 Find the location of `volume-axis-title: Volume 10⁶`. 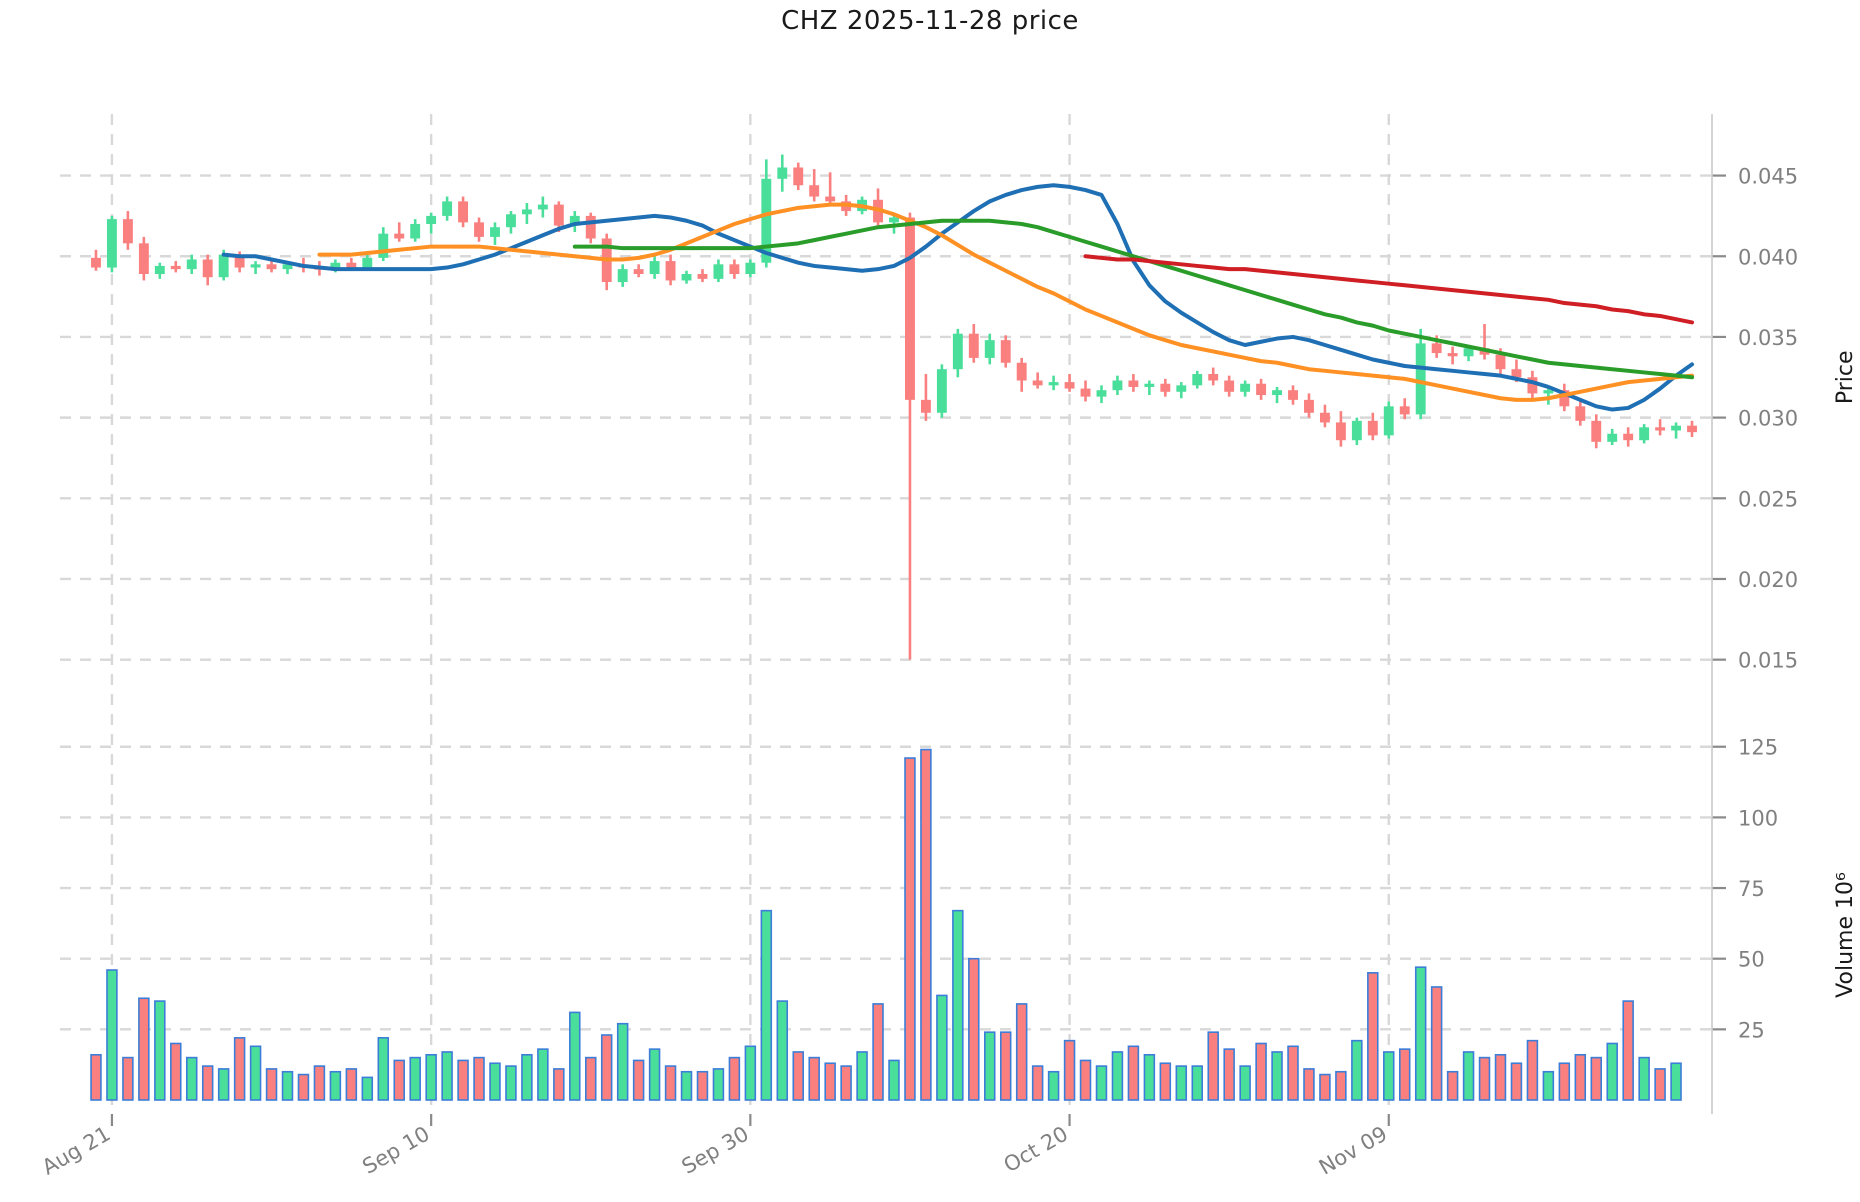

volume-axis-title: Volume 10⁶ is located at coordinates (1845, 935).